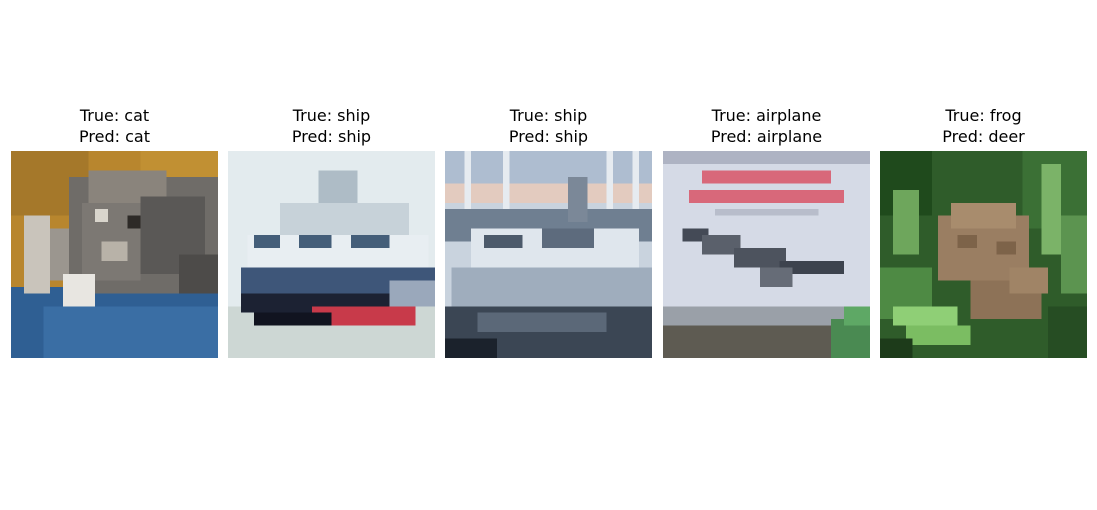 Image resolution: width=1097 pixels, height=510 pixels. I want to click on panel-title: True: airplane Pred: airplane, so click(766, 128).